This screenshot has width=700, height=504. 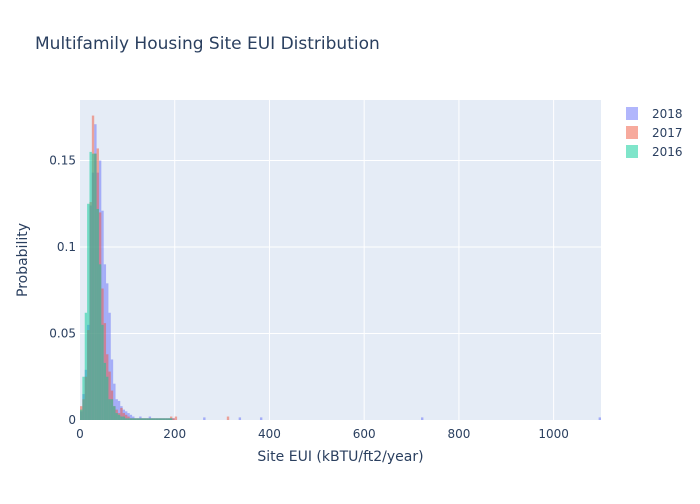 I want to click on y-tick-label: 0.05, so click(x=62, y=334).